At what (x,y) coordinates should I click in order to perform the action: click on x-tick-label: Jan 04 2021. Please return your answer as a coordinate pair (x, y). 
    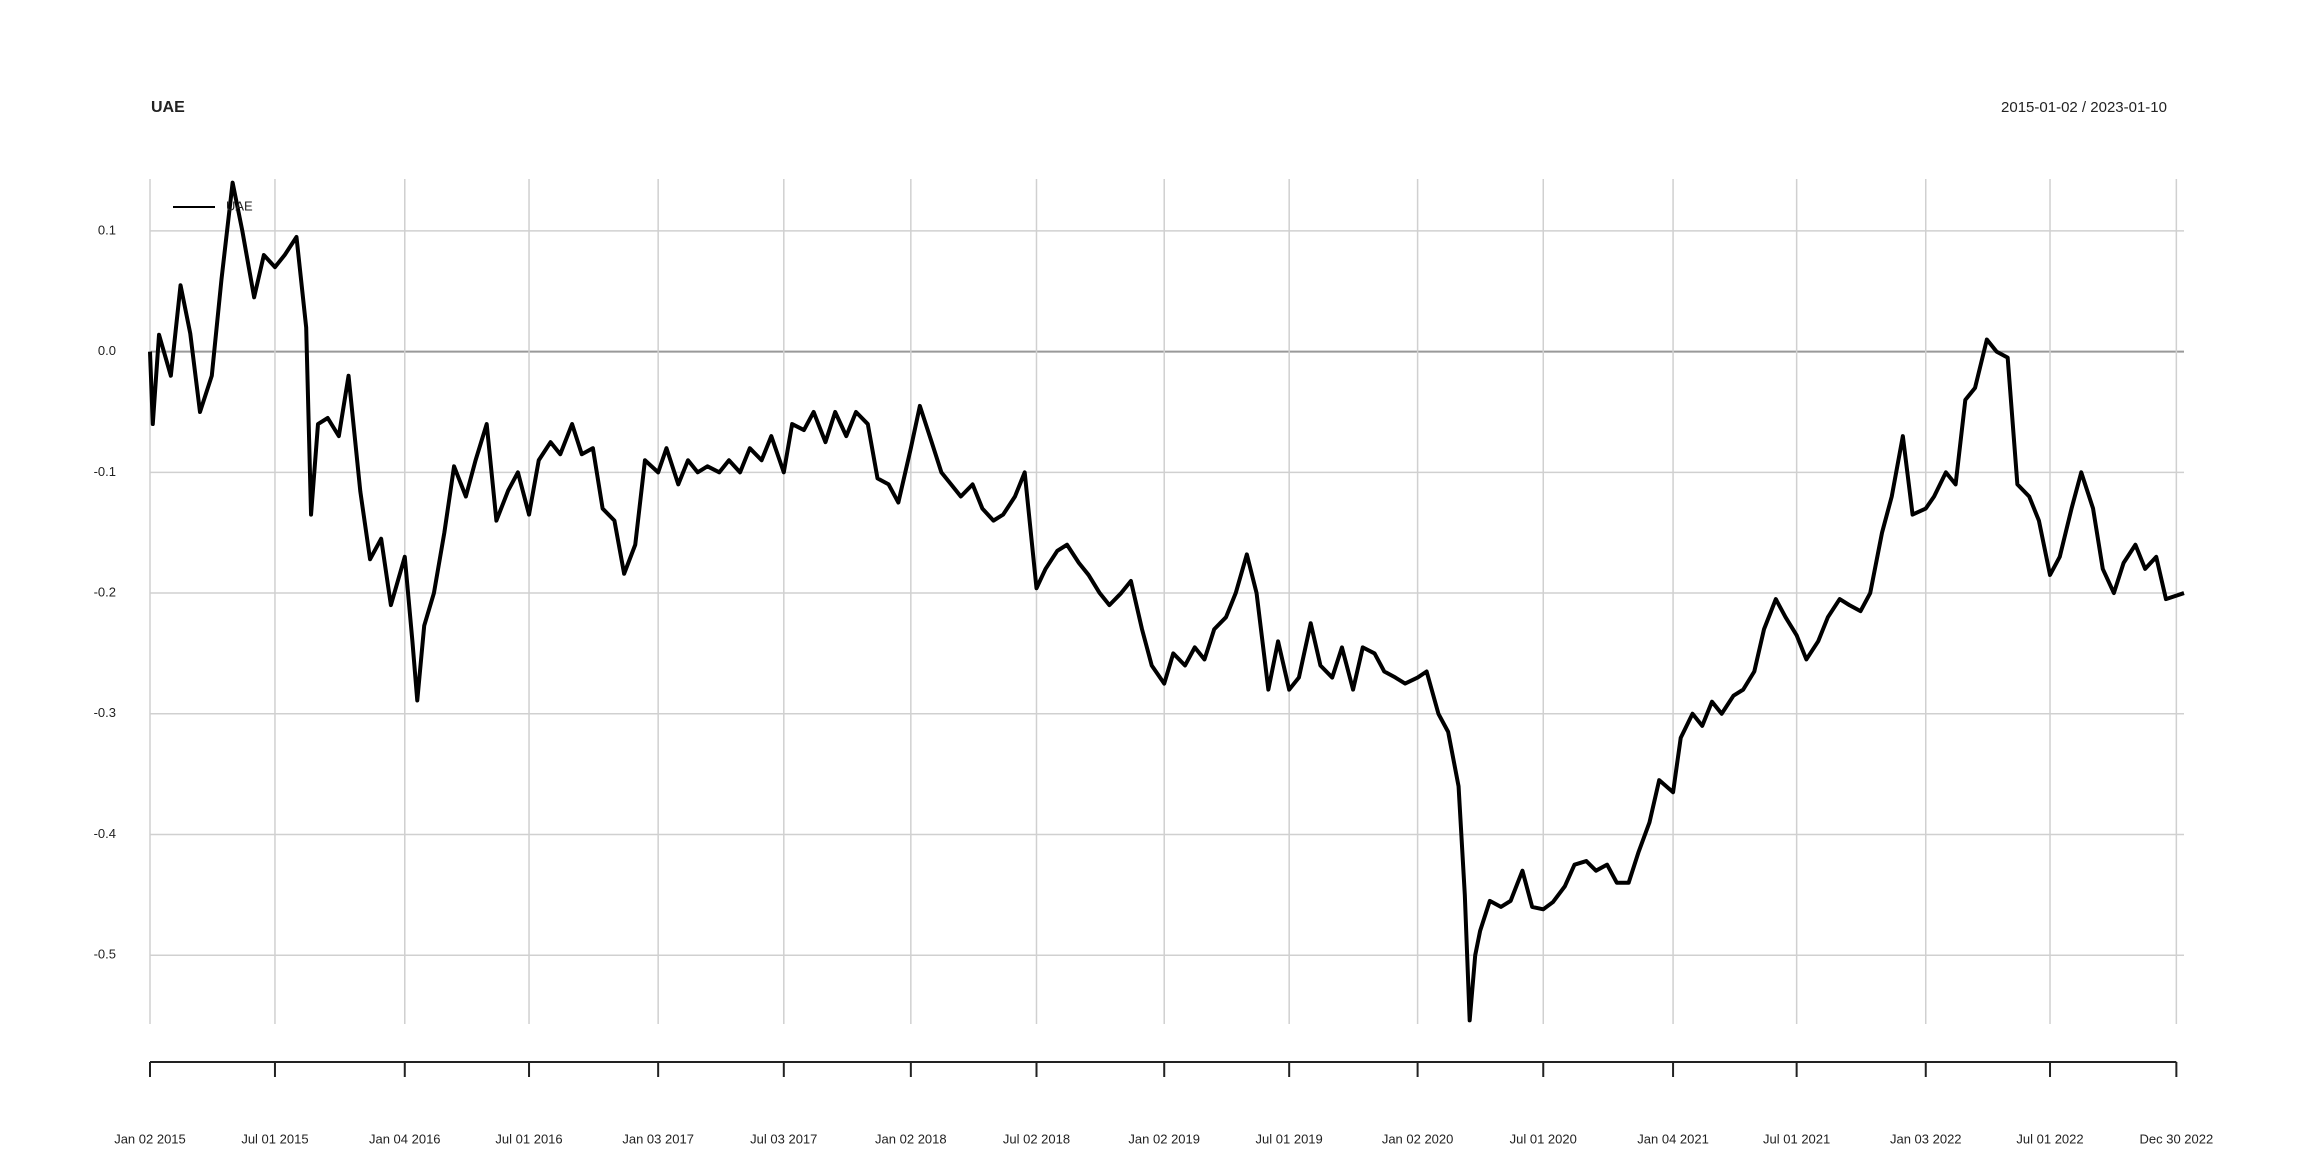
    Looking at the image, I should click on (1673, 1138).